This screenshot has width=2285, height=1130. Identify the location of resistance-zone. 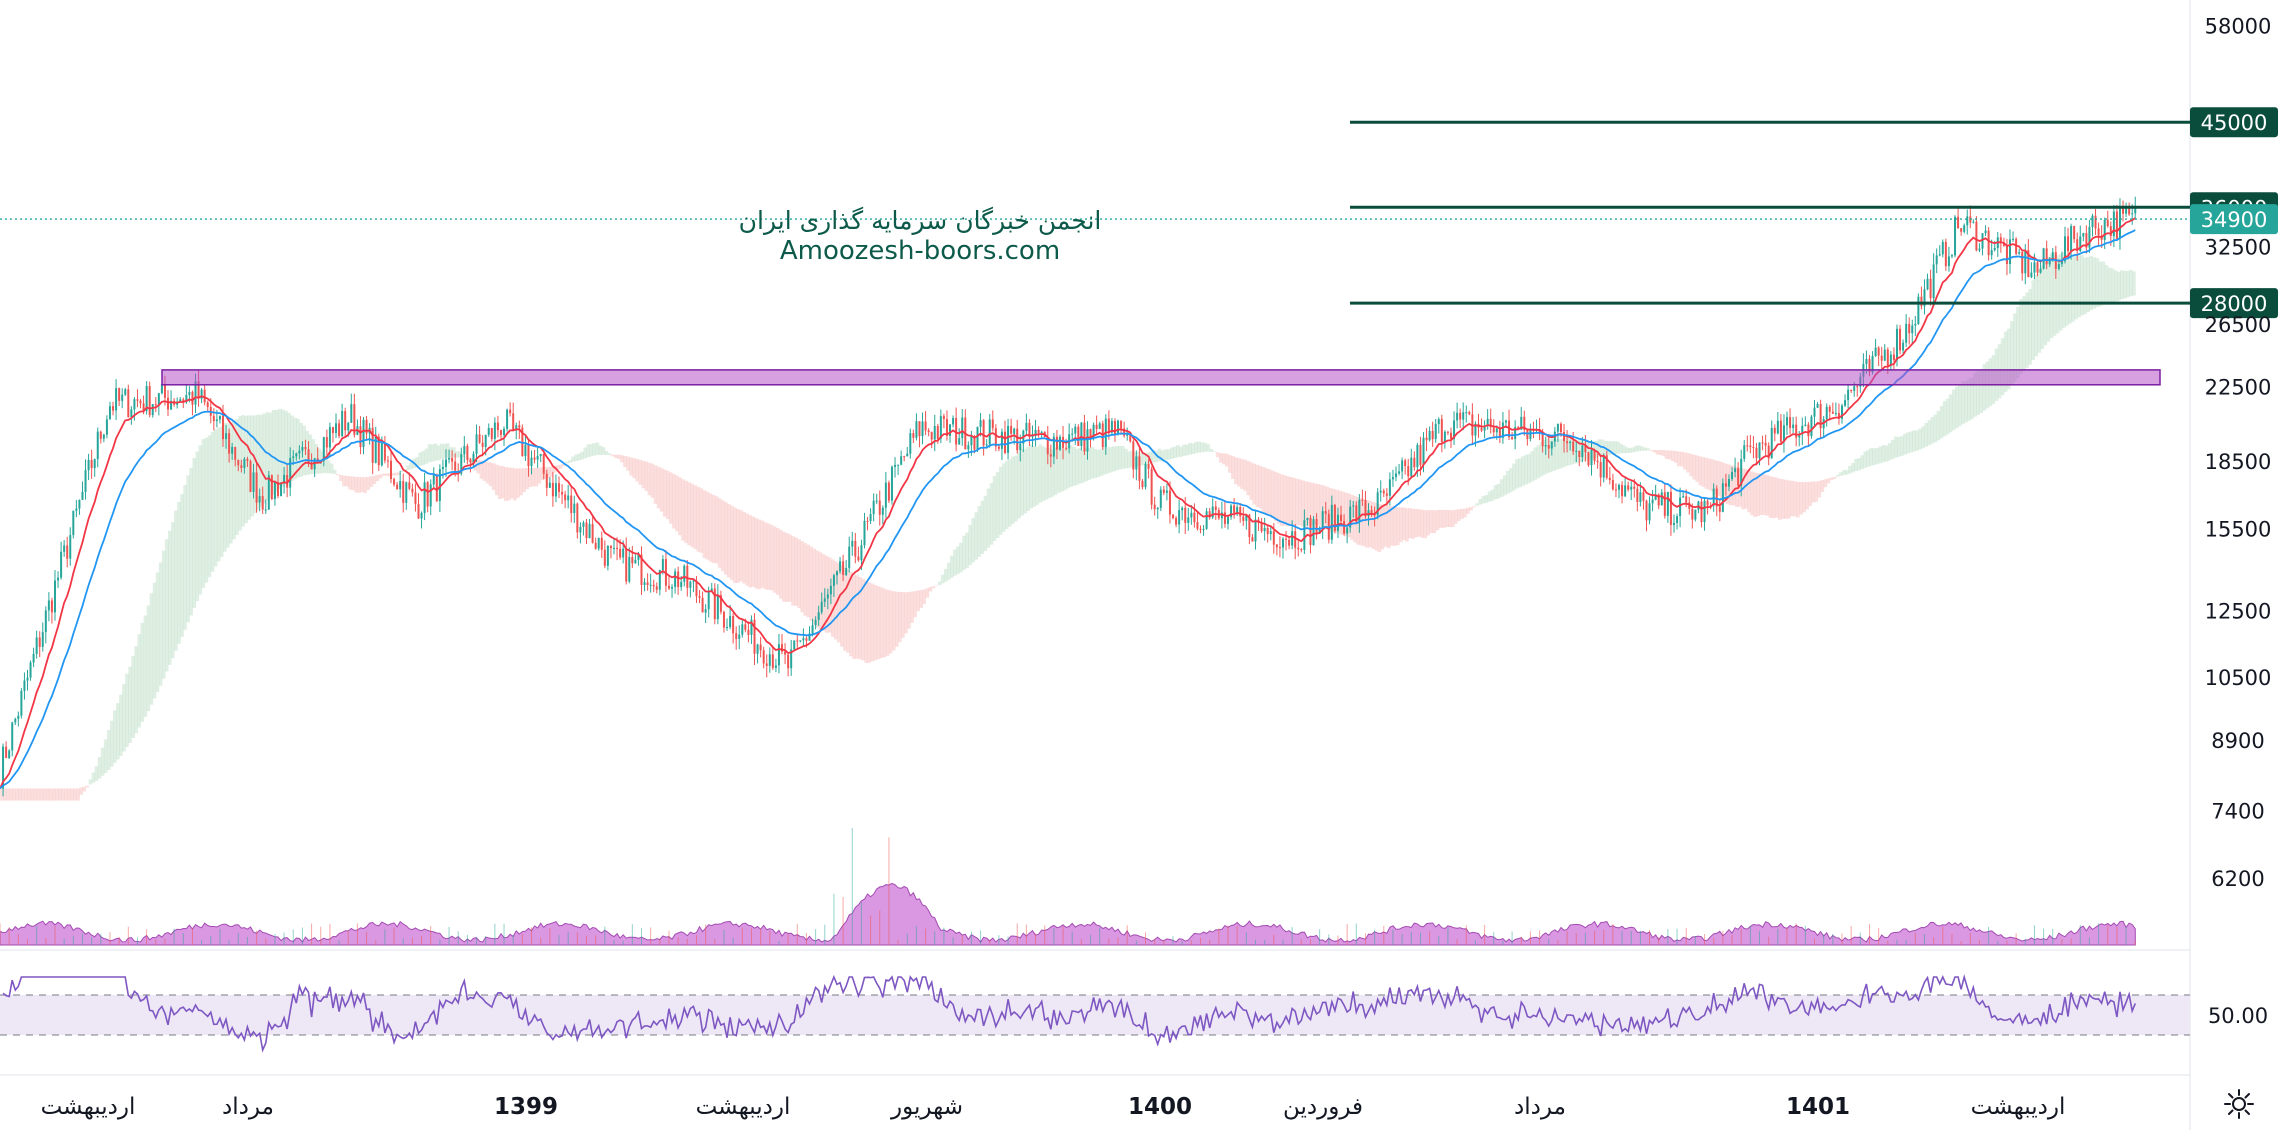
(1161, 377).